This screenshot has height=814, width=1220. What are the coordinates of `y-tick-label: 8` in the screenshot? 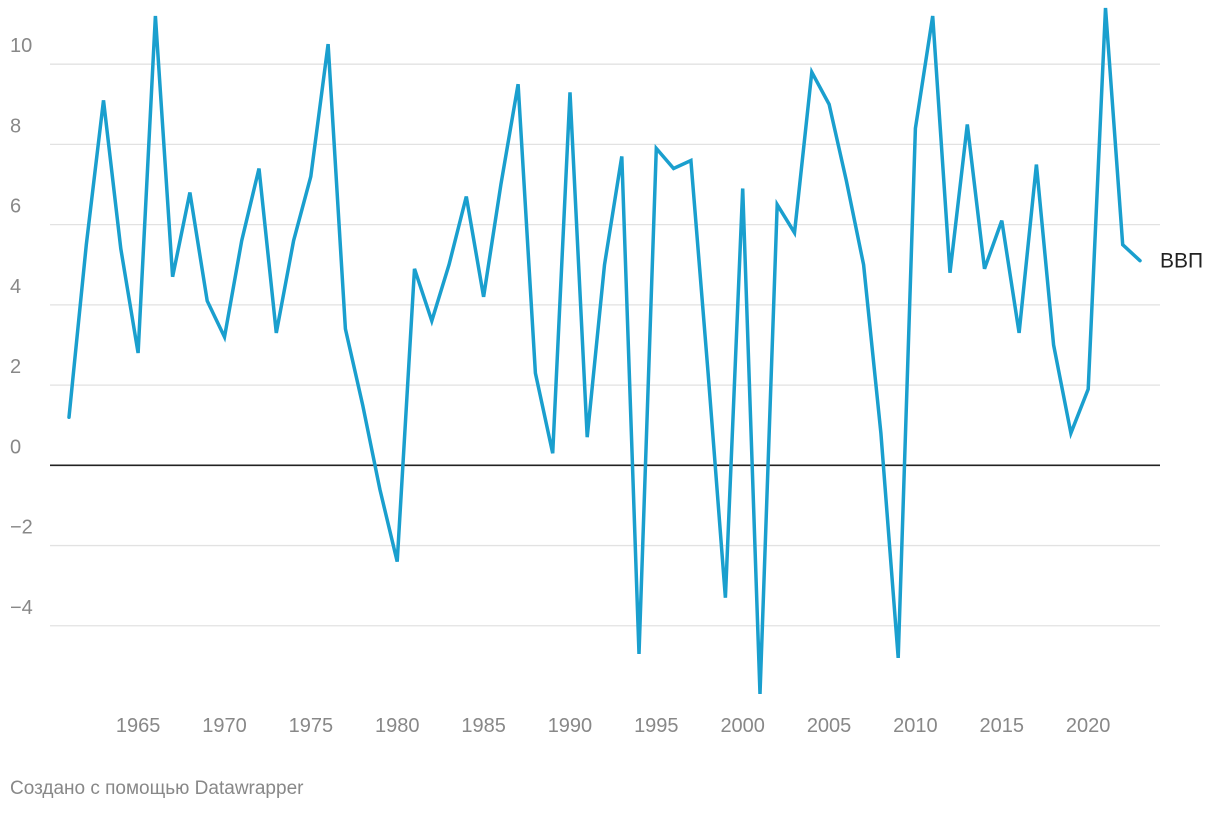 It's located at (15, 126).